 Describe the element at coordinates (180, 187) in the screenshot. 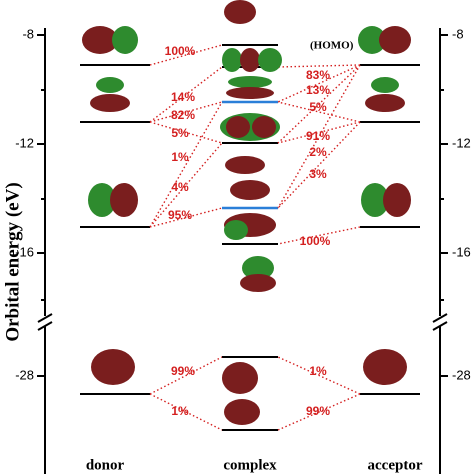

I see `percentage: 4%` at that location.